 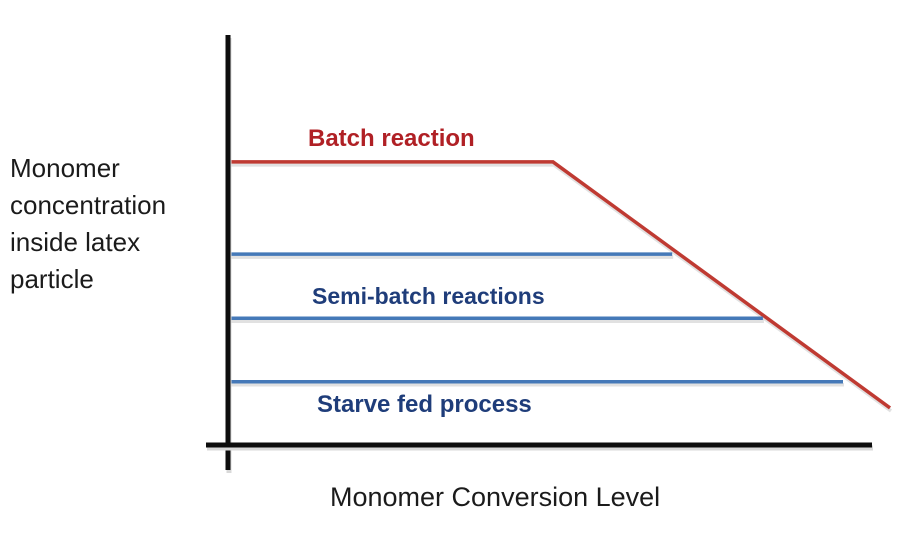 What do you see at coordinates (424, 404) in the screenshot?
I see `series-label-starve-fed-process: Starve fed process` at bounding box center [424, 404].